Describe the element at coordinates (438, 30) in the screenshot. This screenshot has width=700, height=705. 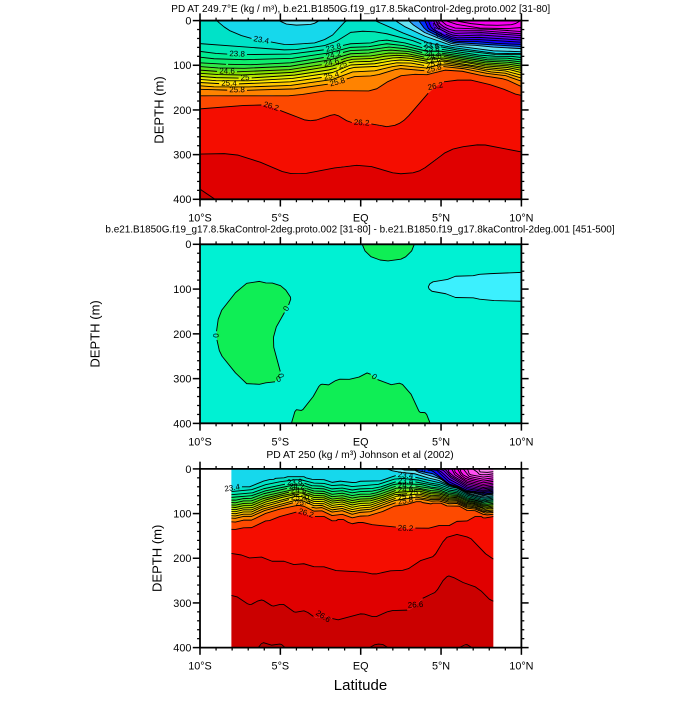
I see `svg-text: 22.2` at that location.